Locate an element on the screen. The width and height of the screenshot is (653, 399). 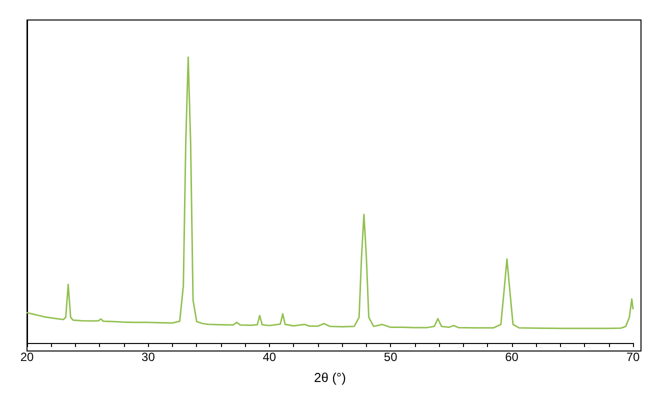
x-tick-label: 50 is located at coordinates (391, 357).